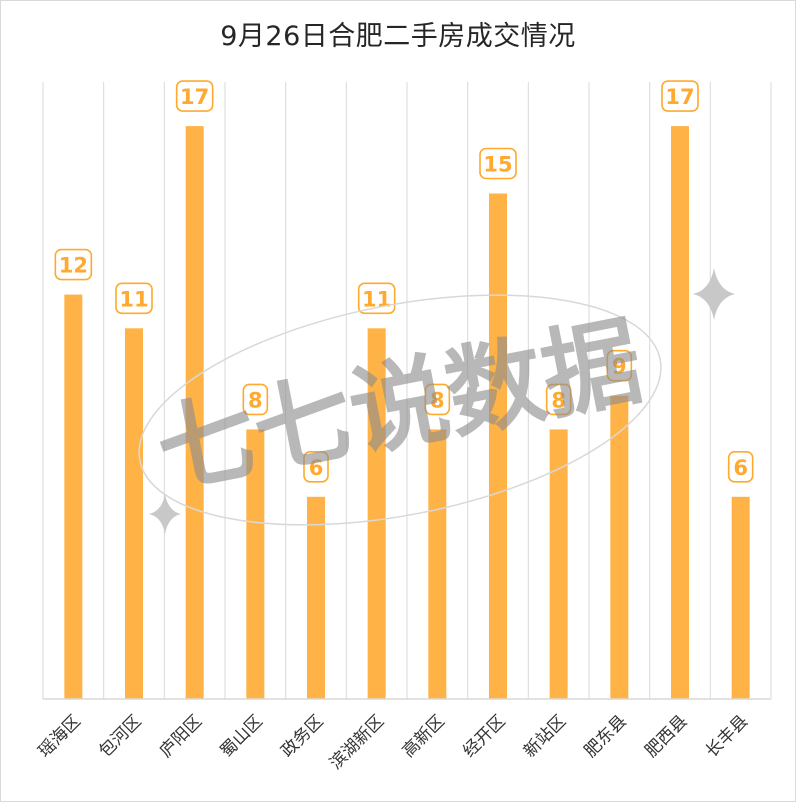 The height and width of the screenshot is (802, 796). I want to click on data-label-text: 15, so click(497, 165).